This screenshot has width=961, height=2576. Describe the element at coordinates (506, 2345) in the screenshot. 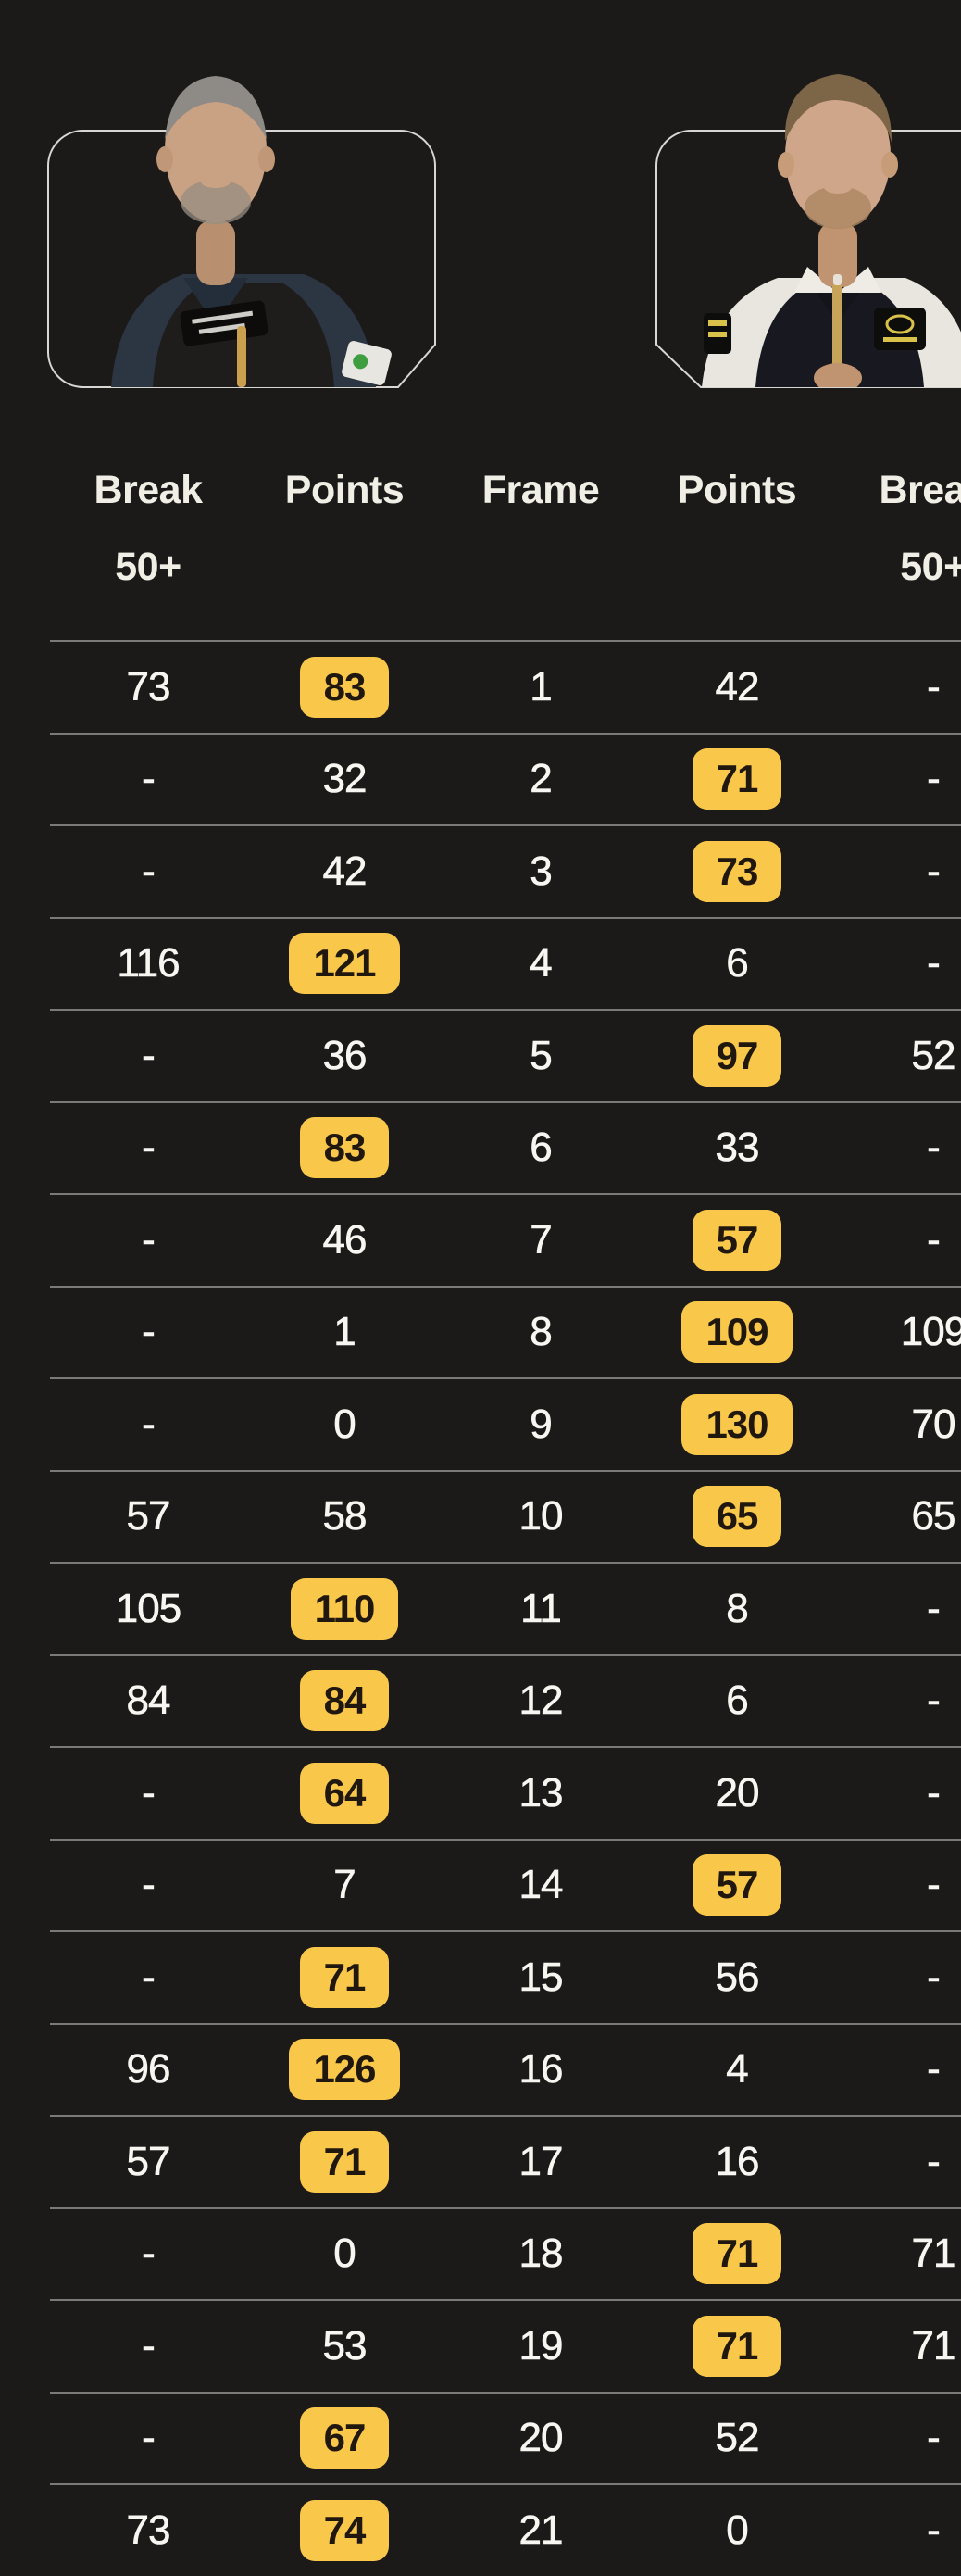

I see `frame-row: - 53 19 71 71` at that location.